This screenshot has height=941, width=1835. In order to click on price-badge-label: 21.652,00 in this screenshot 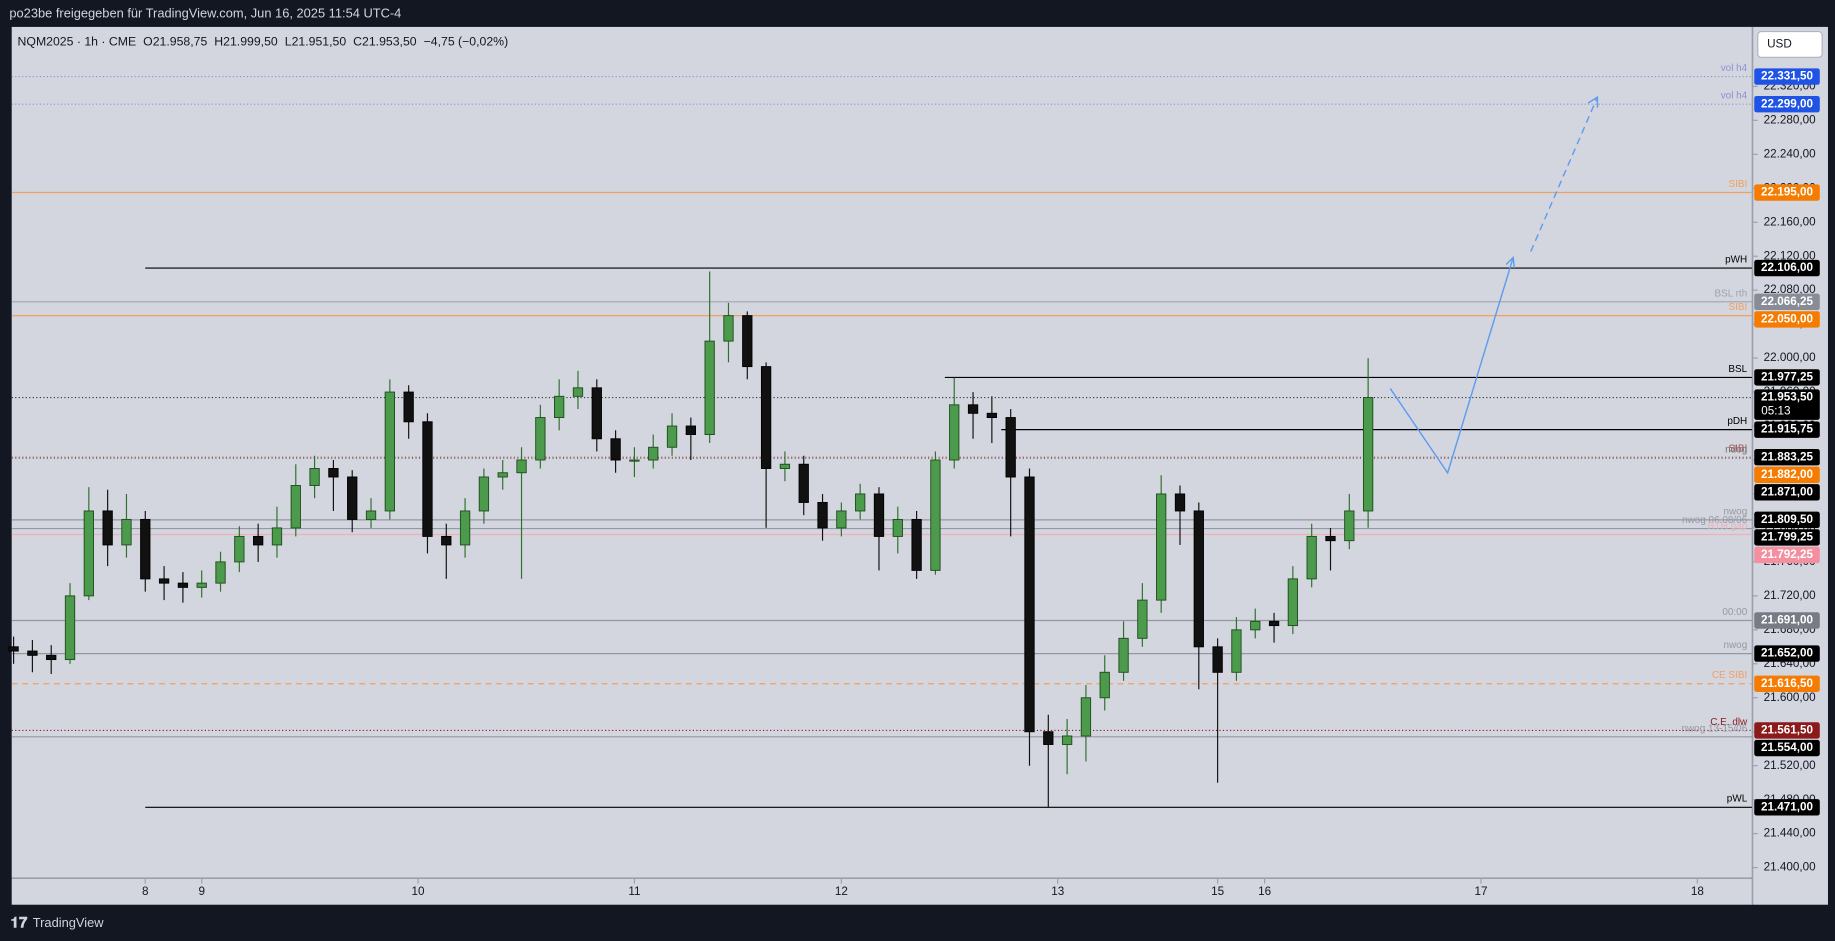, I will do `click(1787, 653)`.